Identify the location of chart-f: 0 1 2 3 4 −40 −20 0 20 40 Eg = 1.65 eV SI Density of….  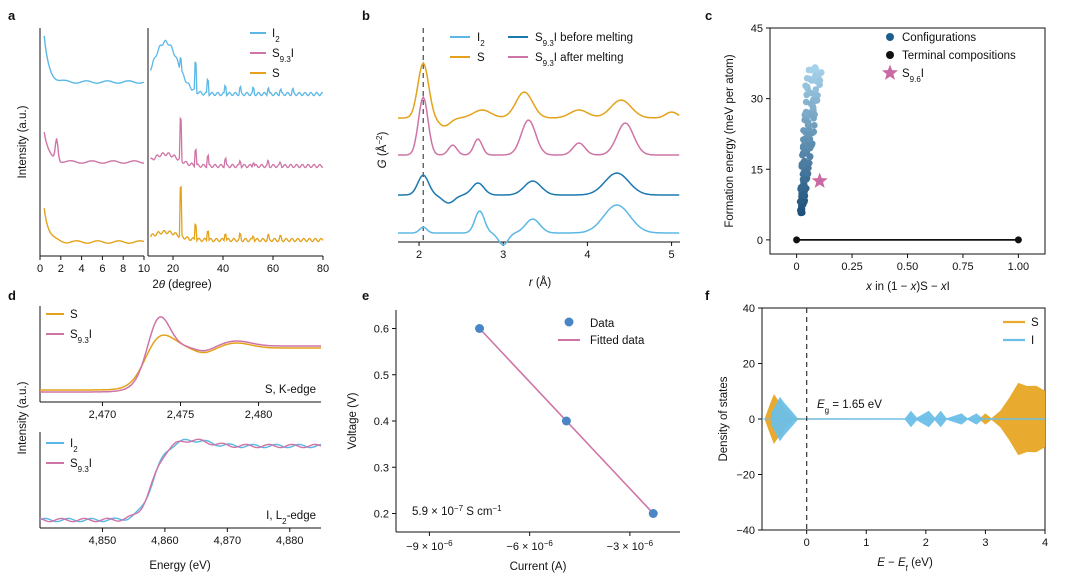
(883, 438).